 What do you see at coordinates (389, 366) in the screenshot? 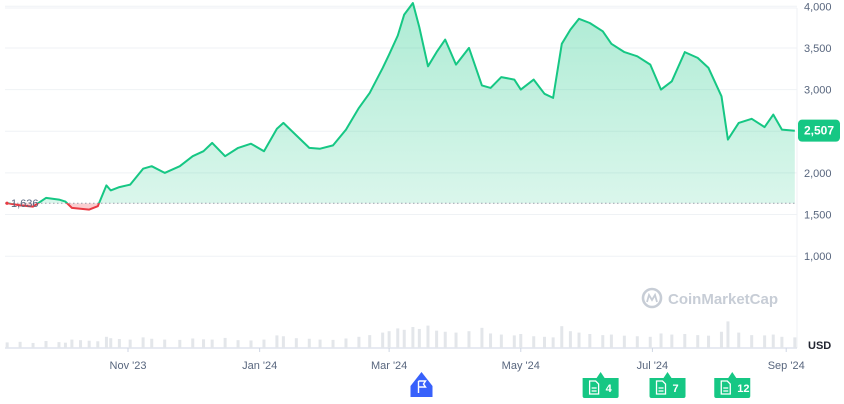
I see `x-tick-label: Mar '24` at bounding box center [389, 366].